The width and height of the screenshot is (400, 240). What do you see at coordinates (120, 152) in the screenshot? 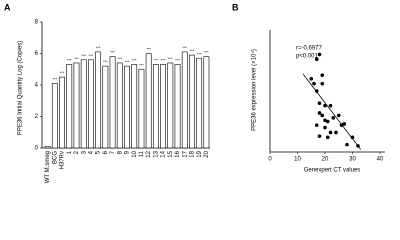
I see `x-tick-label: 8` at bounding box center [120, 152].